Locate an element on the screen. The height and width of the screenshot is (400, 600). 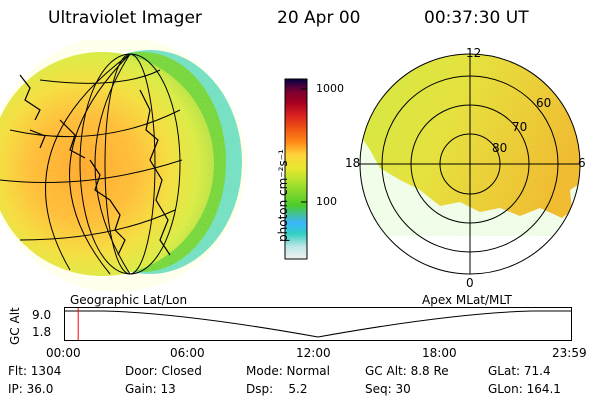
colorbar-unit-label: photon cm⁻²s⁻¹ is located at coordinates (283, 195).